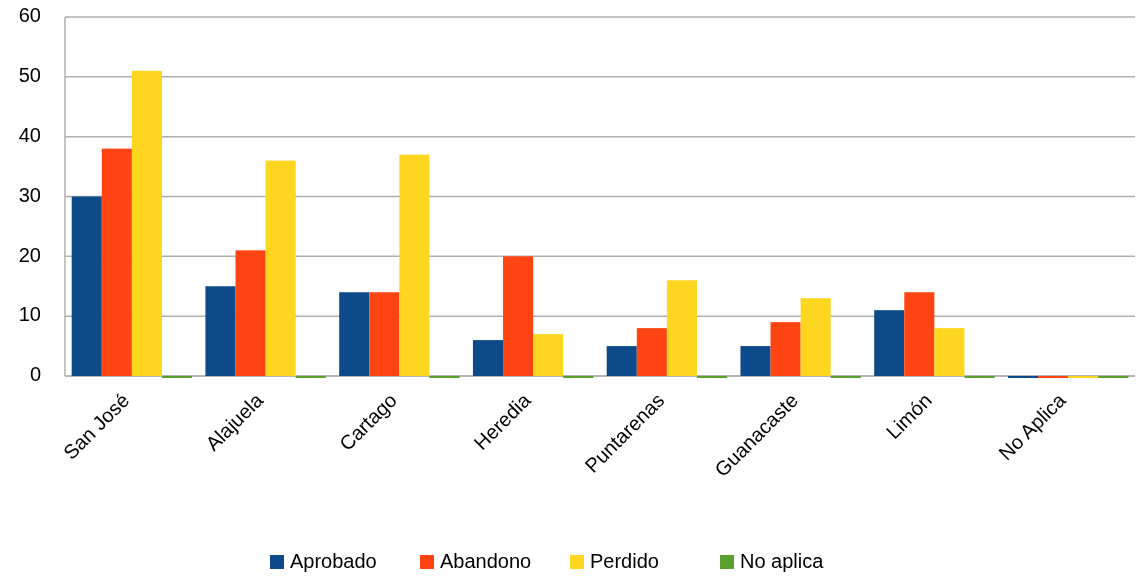  I want to click on y-tick-label: 10, so click(29, 314).